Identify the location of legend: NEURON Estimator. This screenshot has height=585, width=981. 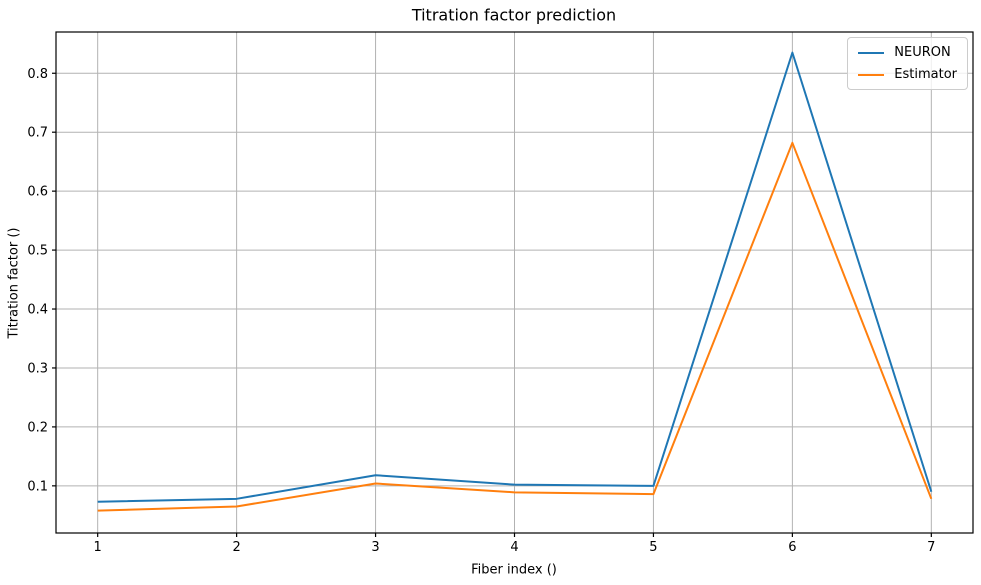
(907, 63).